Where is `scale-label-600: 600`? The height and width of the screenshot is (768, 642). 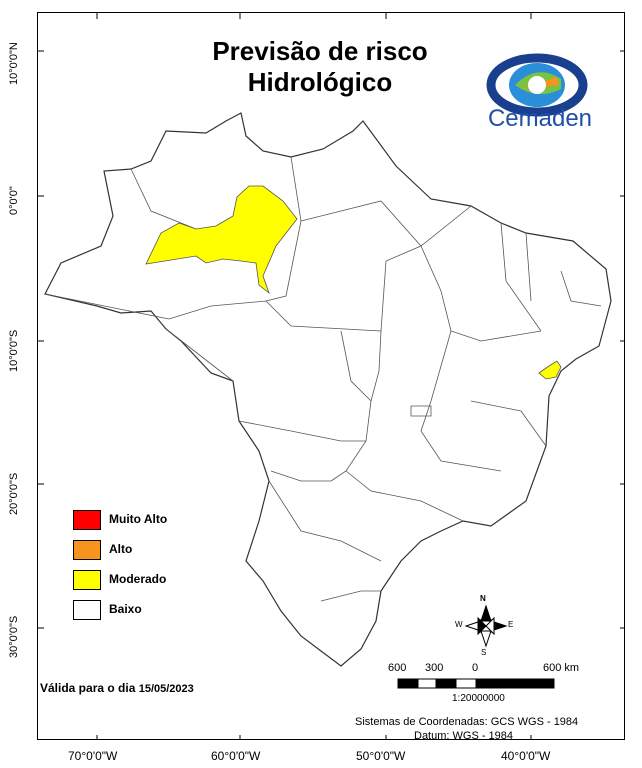
scale-label-600: 600 is located at coordinates (397, 668).